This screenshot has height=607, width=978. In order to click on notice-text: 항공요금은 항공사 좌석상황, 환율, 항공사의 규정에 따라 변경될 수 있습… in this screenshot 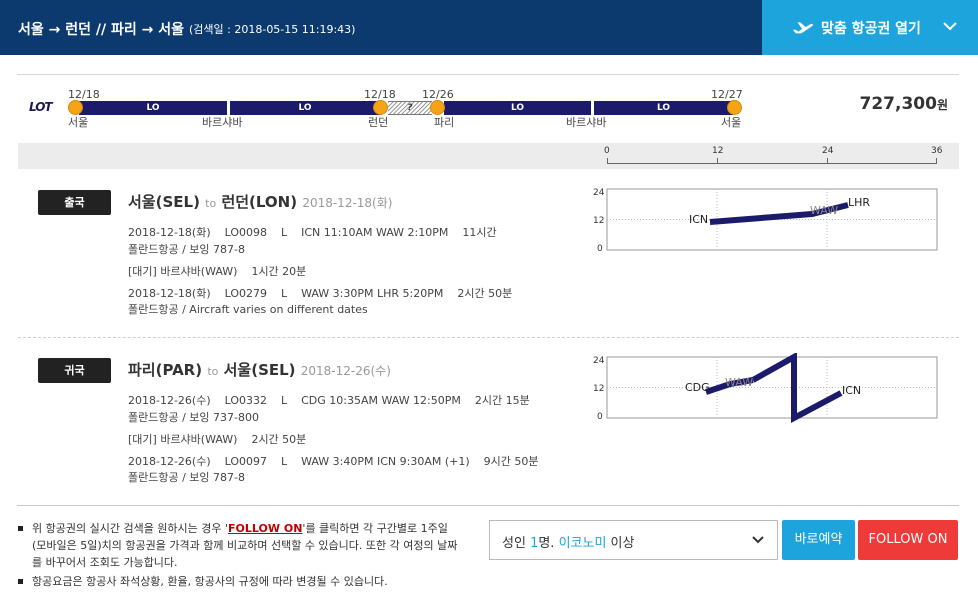, I will do `click(210, 581)`.